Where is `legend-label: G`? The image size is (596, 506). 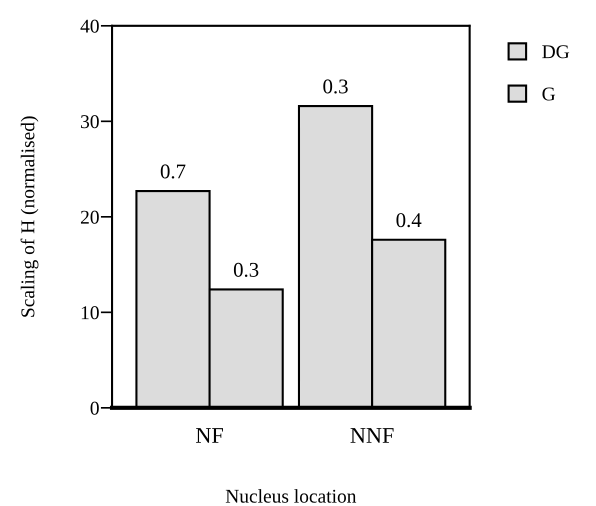
legend-label: G is located at coordinates (549, 94).